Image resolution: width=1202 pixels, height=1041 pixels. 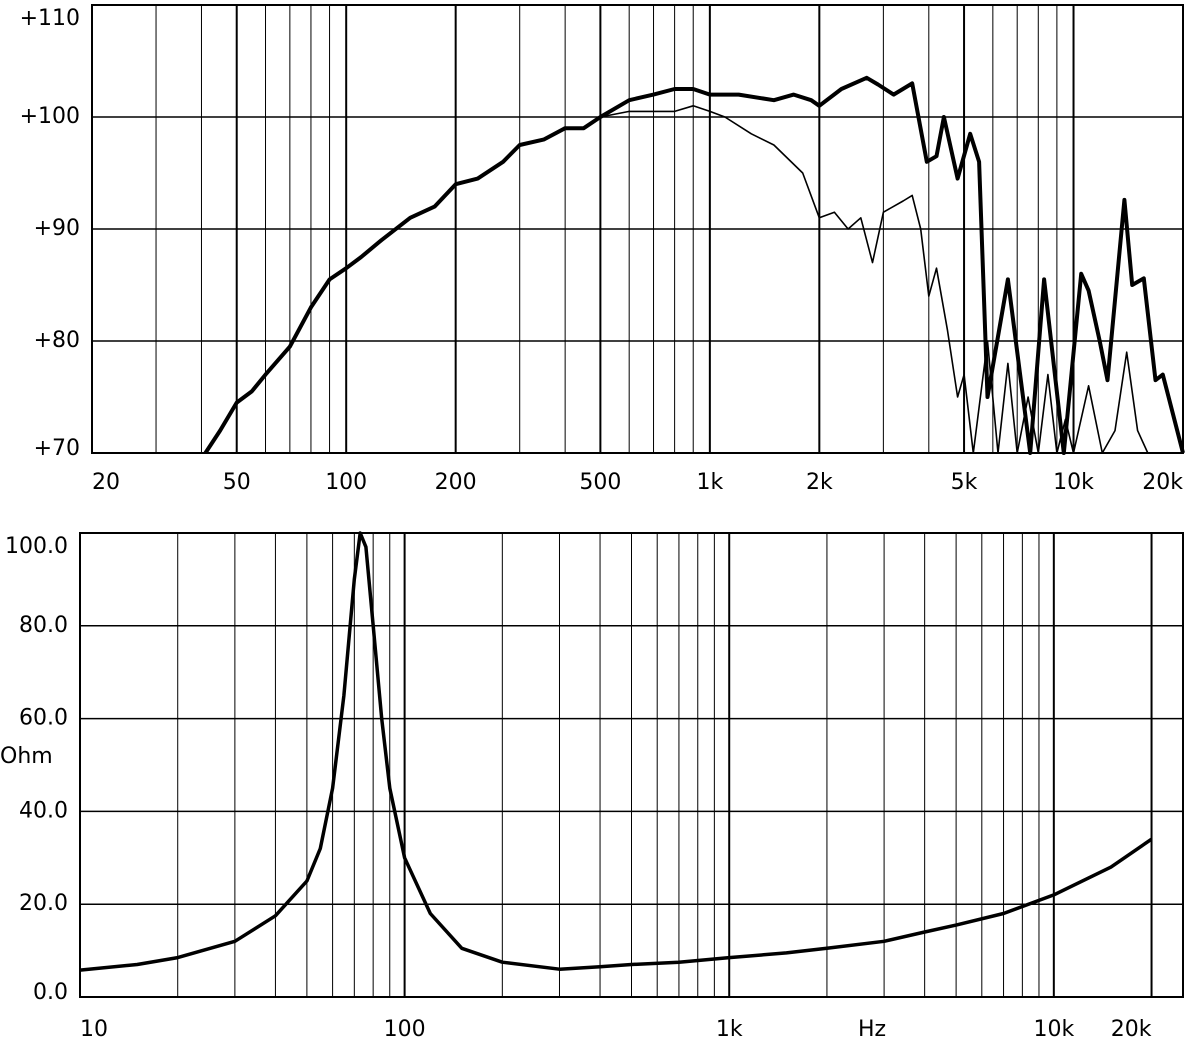 What do you see at coordinates (57, 340) in the screenshot?
I see `y-tick-label: +80` at bounding box center [57, 340].